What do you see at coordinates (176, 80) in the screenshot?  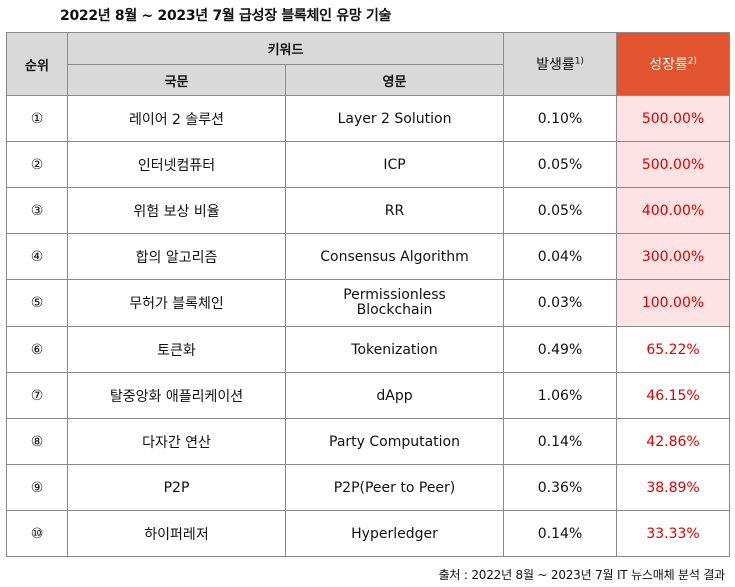 I see `korean-header: 국문` at bounding box center [176, 80].